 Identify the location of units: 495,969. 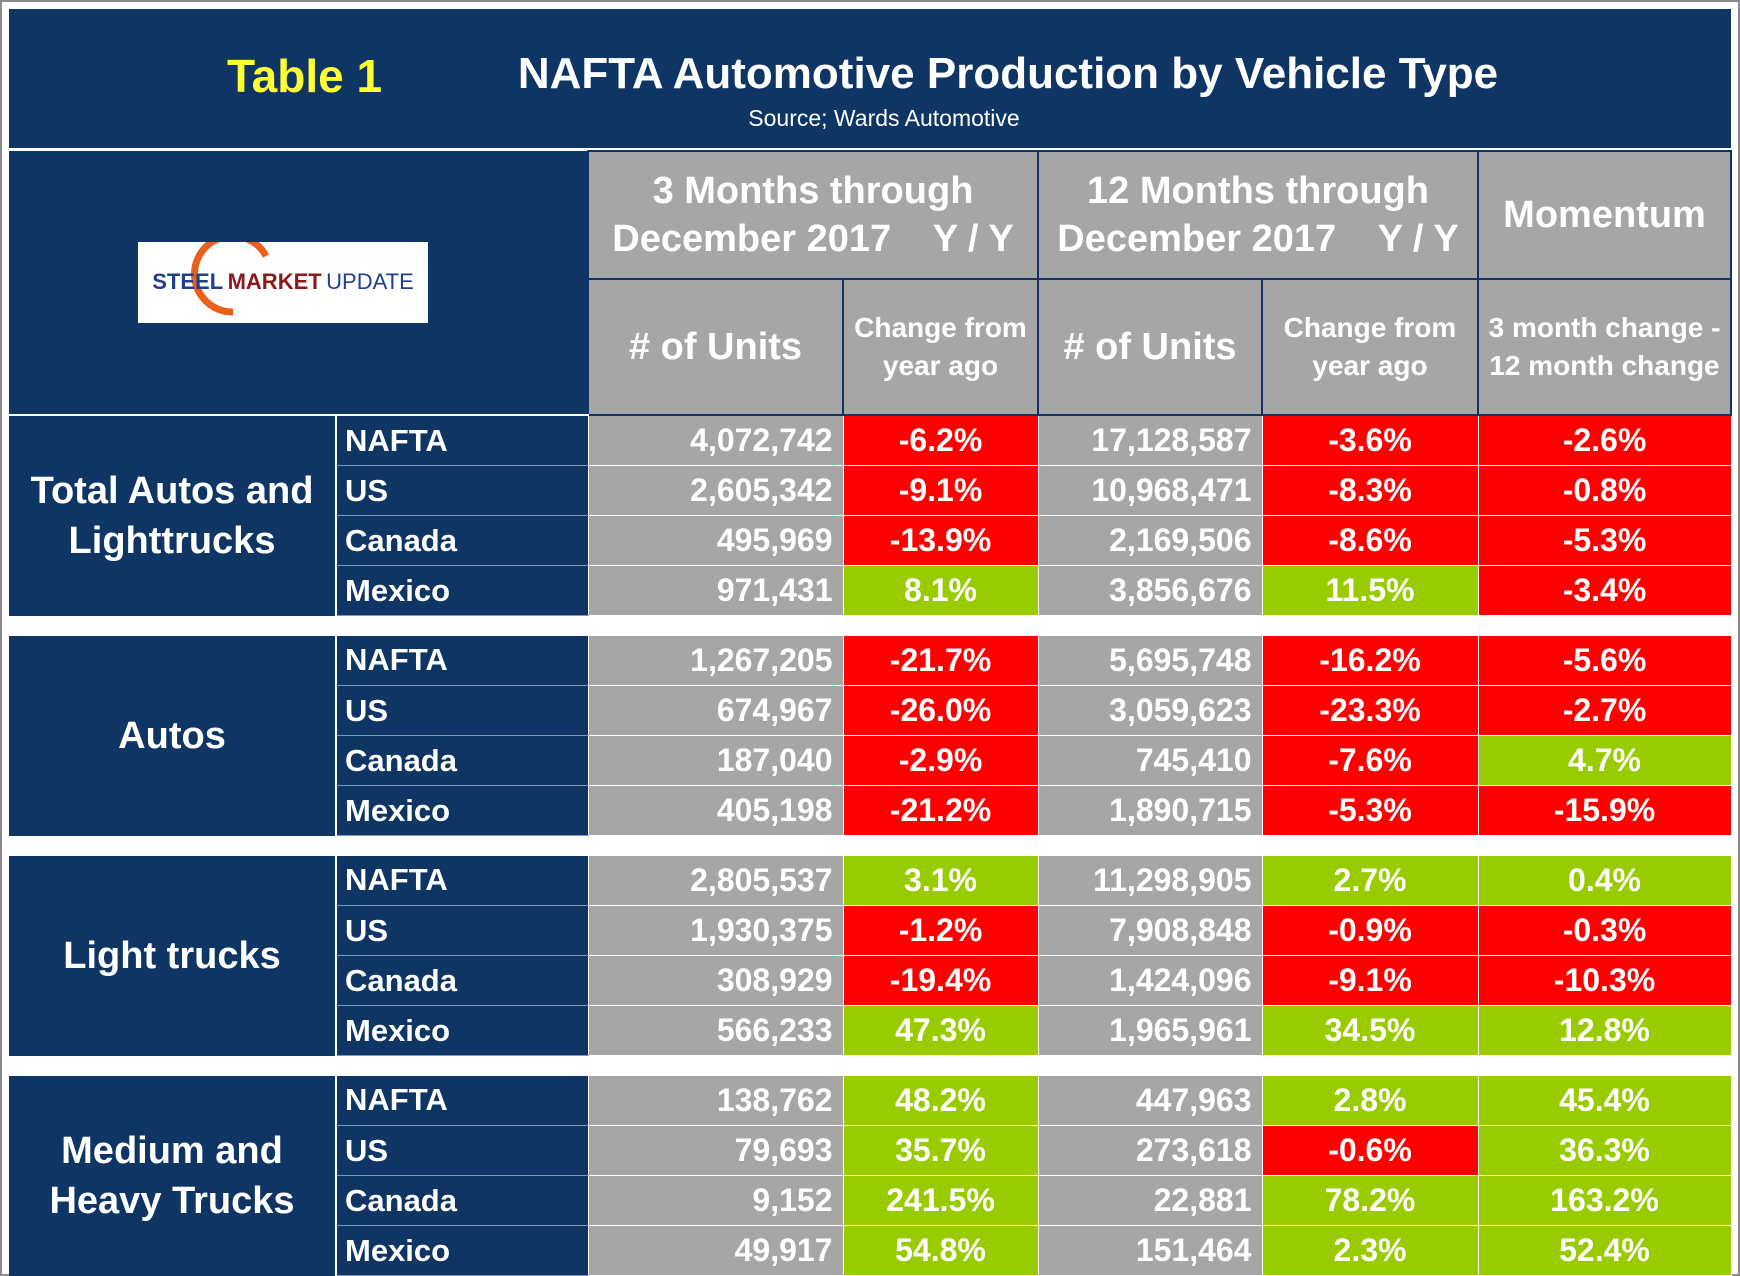
(715, 540).